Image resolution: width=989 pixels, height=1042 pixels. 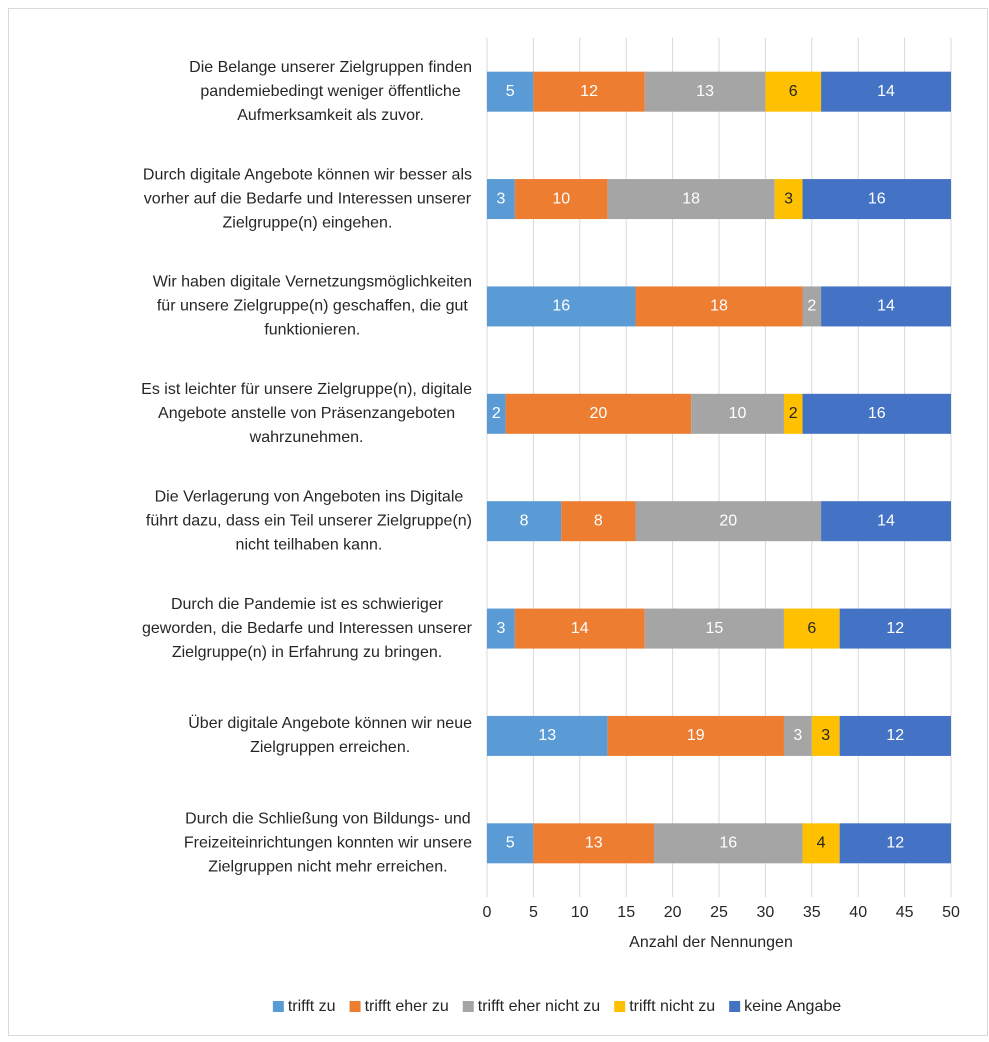 What do you see at coordinates (312, 1006) in the screenshot?
I see `legend-label: trifft zu` at bounding box center [312, 1006].